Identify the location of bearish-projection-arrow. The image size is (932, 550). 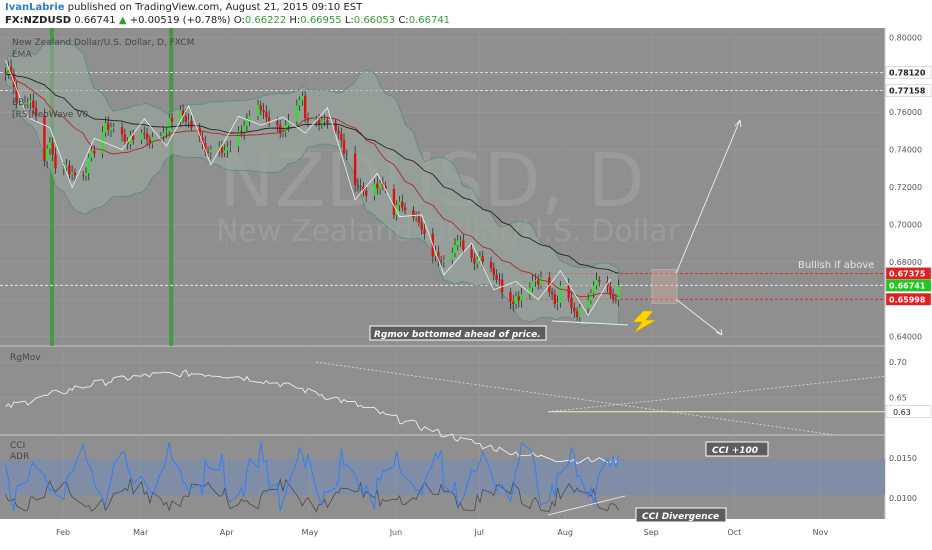
(699, 317).